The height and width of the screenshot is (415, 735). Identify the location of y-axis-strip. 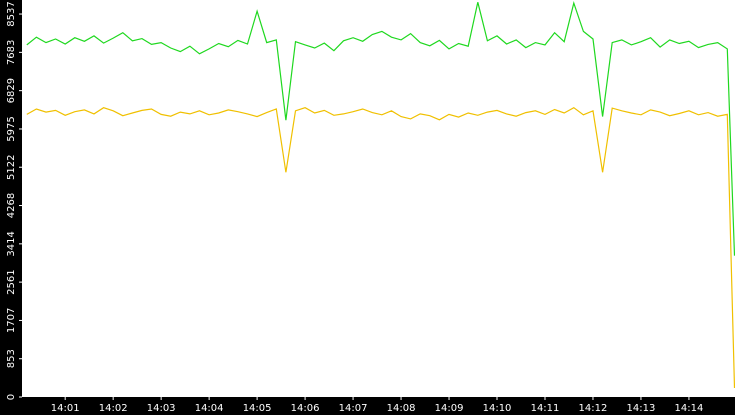
(11, 207).